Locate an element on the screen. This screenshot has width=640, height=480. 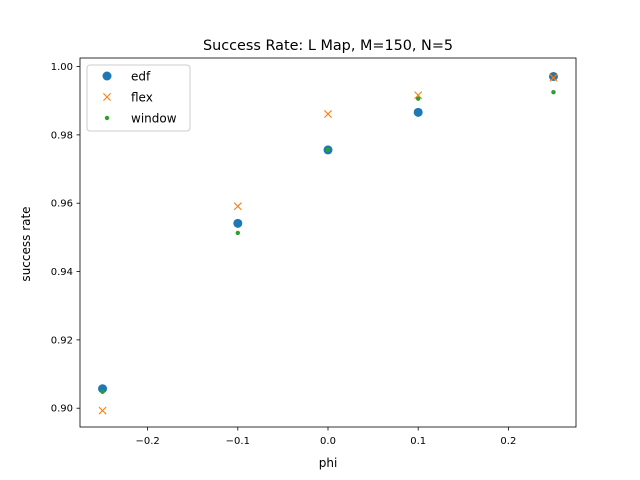
y-tick-label: 0.94 is located at coordinates (62, 272).